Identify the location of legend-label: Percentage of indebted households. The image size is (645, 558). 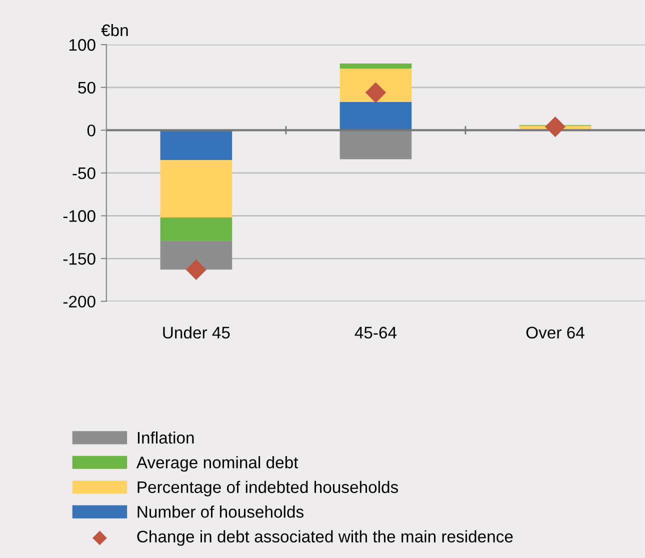
(268, 488).